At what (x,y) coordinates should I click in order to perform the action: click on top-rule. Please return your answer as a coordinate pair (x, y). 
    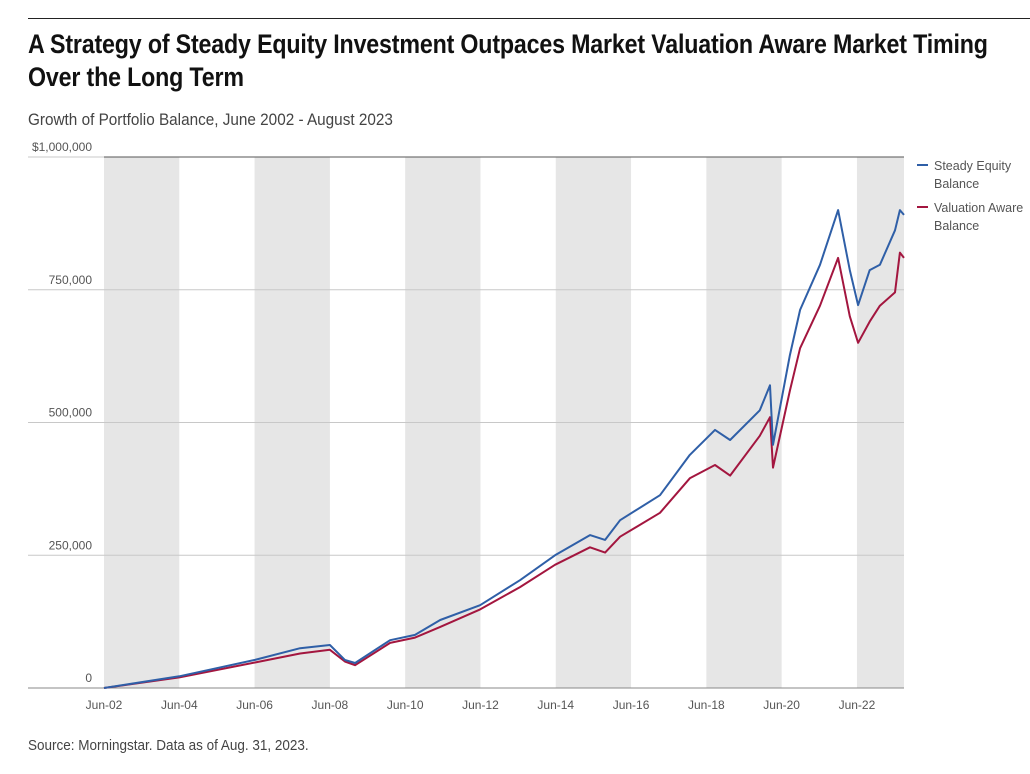
    Looking at the image, I should click on (529, 18).